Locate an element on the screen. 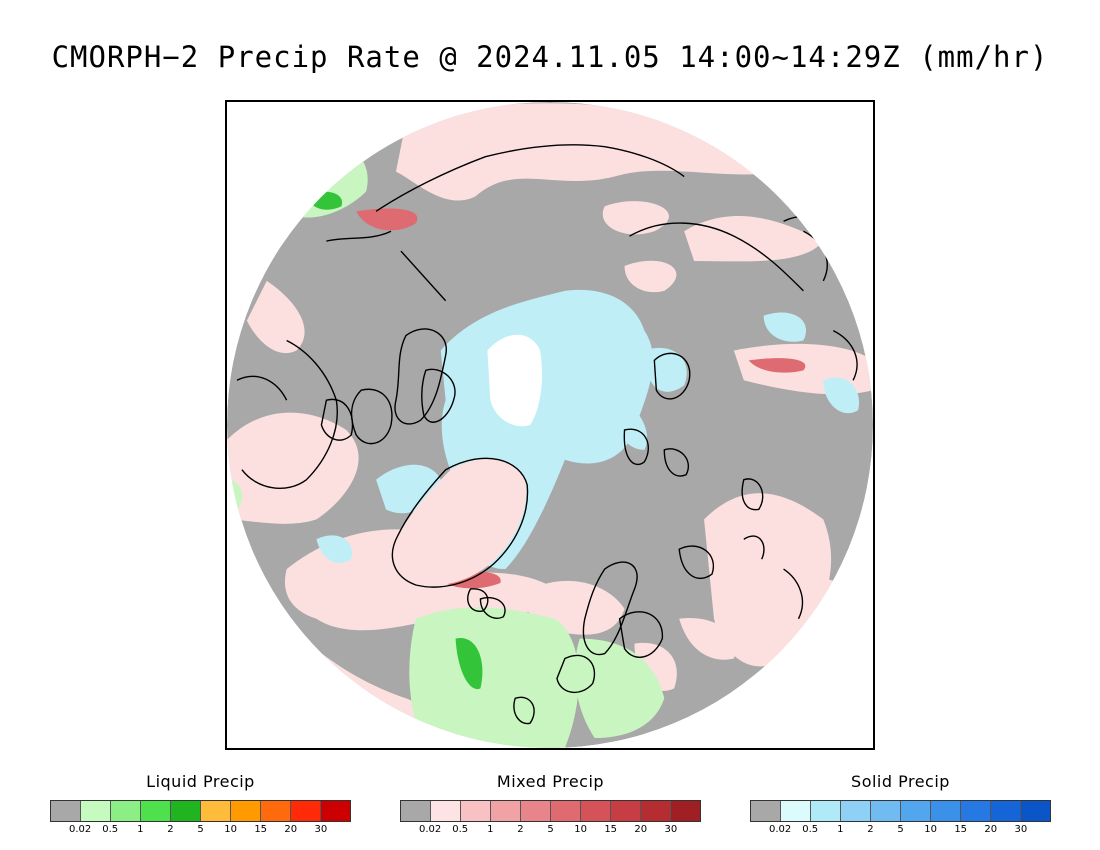  legend-solid-ticks: 0.02 0.5 1 2 5 10 15 20 30 is located at coordinates (900, 831).